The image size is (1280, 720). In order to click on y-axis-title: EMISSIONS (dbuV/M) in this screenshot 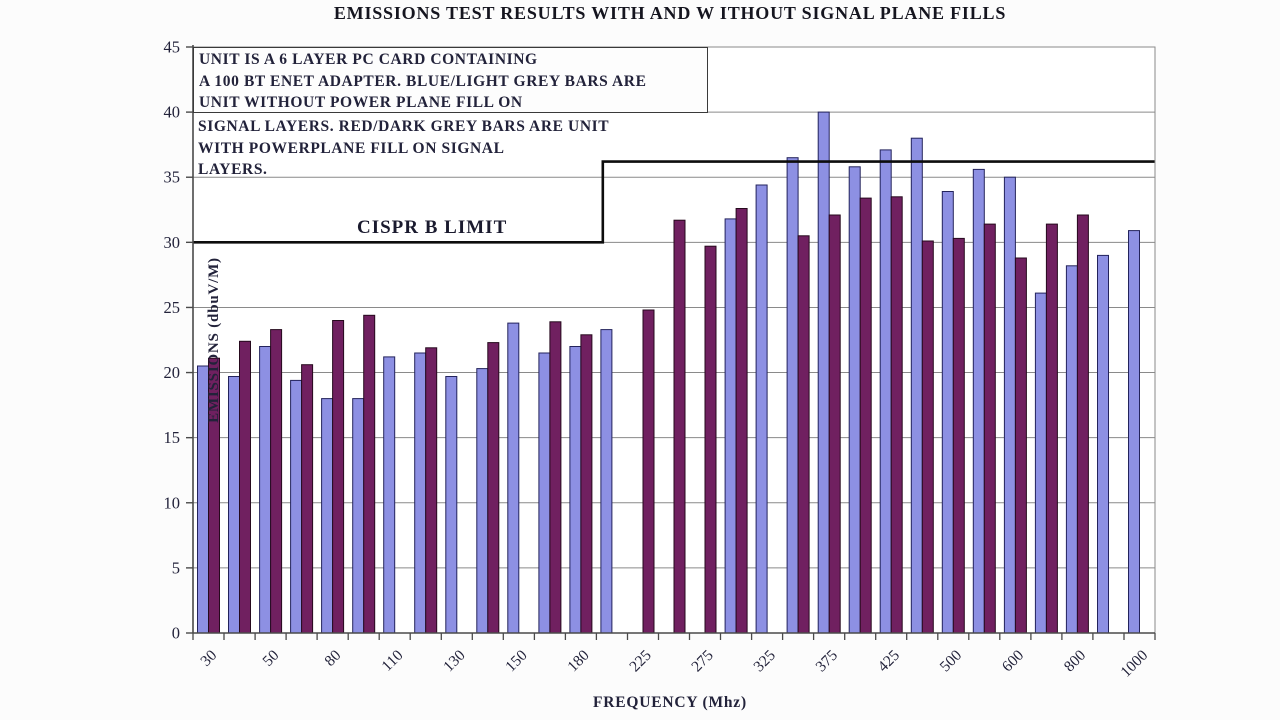, I will do `click(214, 340)`.